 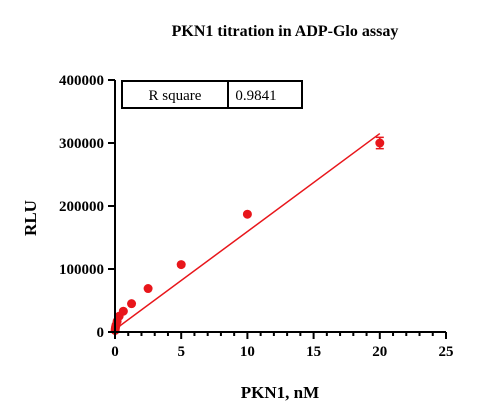 I want to click on x-axis-label: PKN1, nM, so click(x=280, y=392).